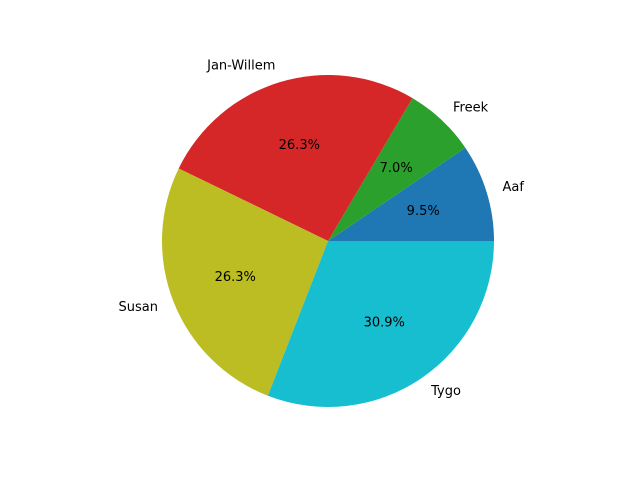 This screenshot has height=480, width=640. What do you see at coordinates (299, 145) in the screenshot?
I see `pct-label-jan-willem: 26.3%` at bounding box center [299, 145].